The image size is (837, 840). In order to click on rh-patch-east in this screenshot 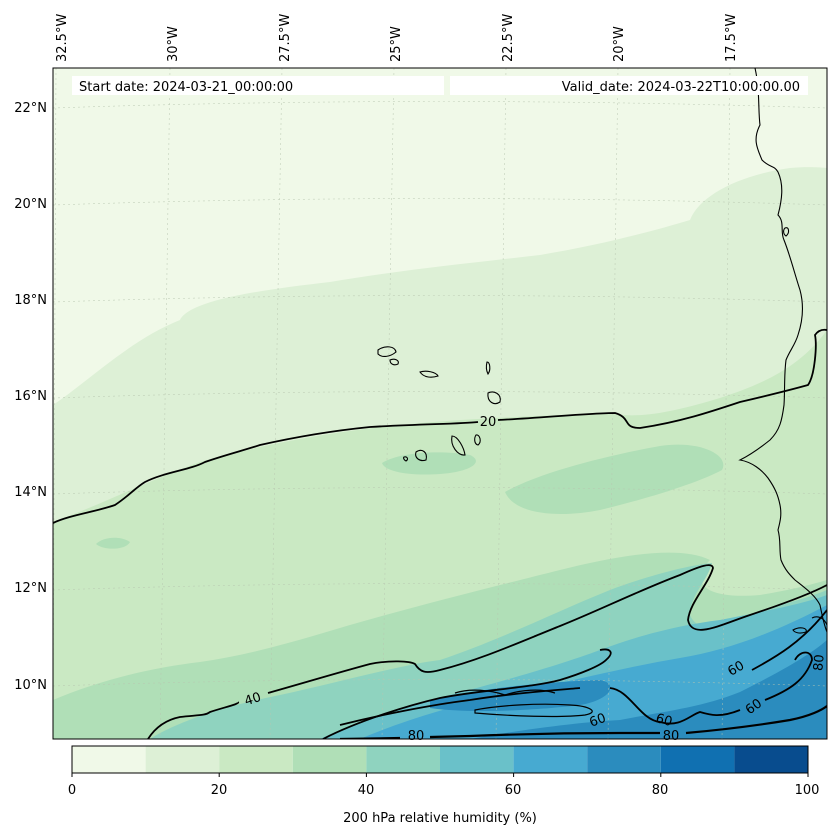, I will do `click(614, 479)`.